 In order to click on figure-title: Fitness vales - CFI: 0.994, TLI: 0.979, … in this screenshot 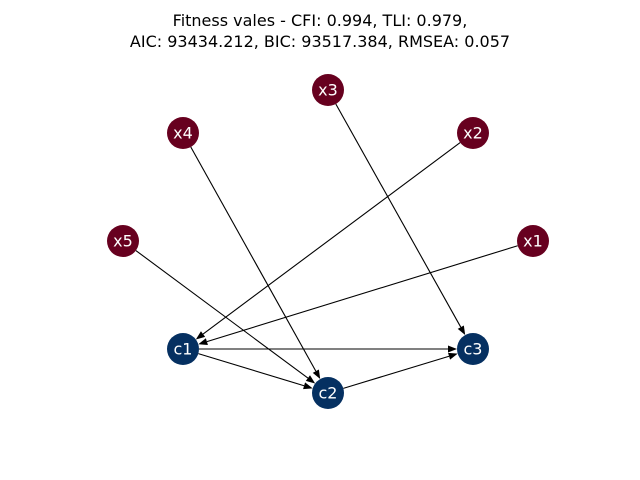, I will do `click(320, 31)`.